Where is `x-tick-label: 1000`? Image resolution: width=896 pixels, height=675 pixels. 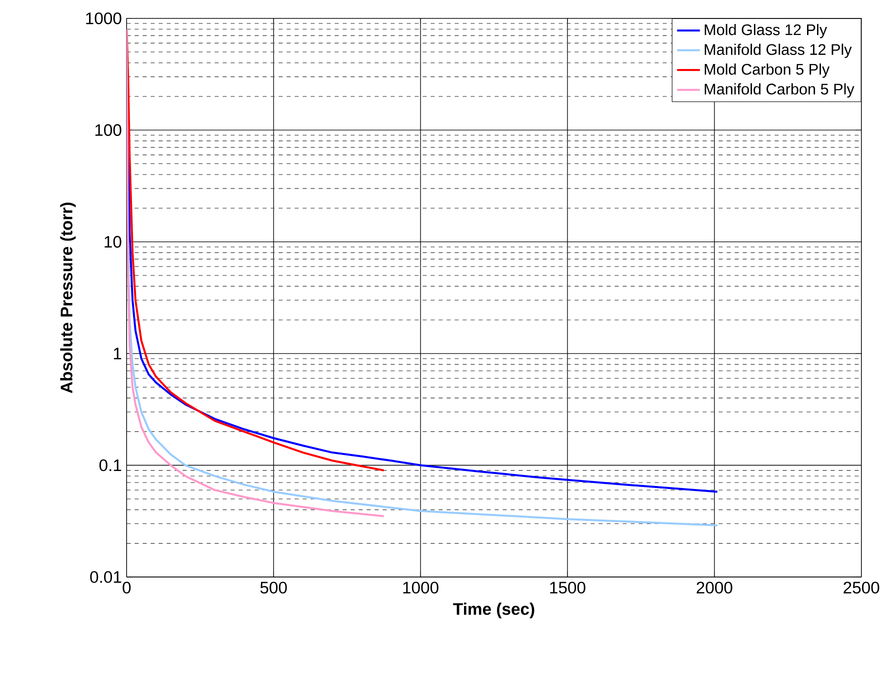
x-tick-label: 1000 is located at coordinates (420, 588).